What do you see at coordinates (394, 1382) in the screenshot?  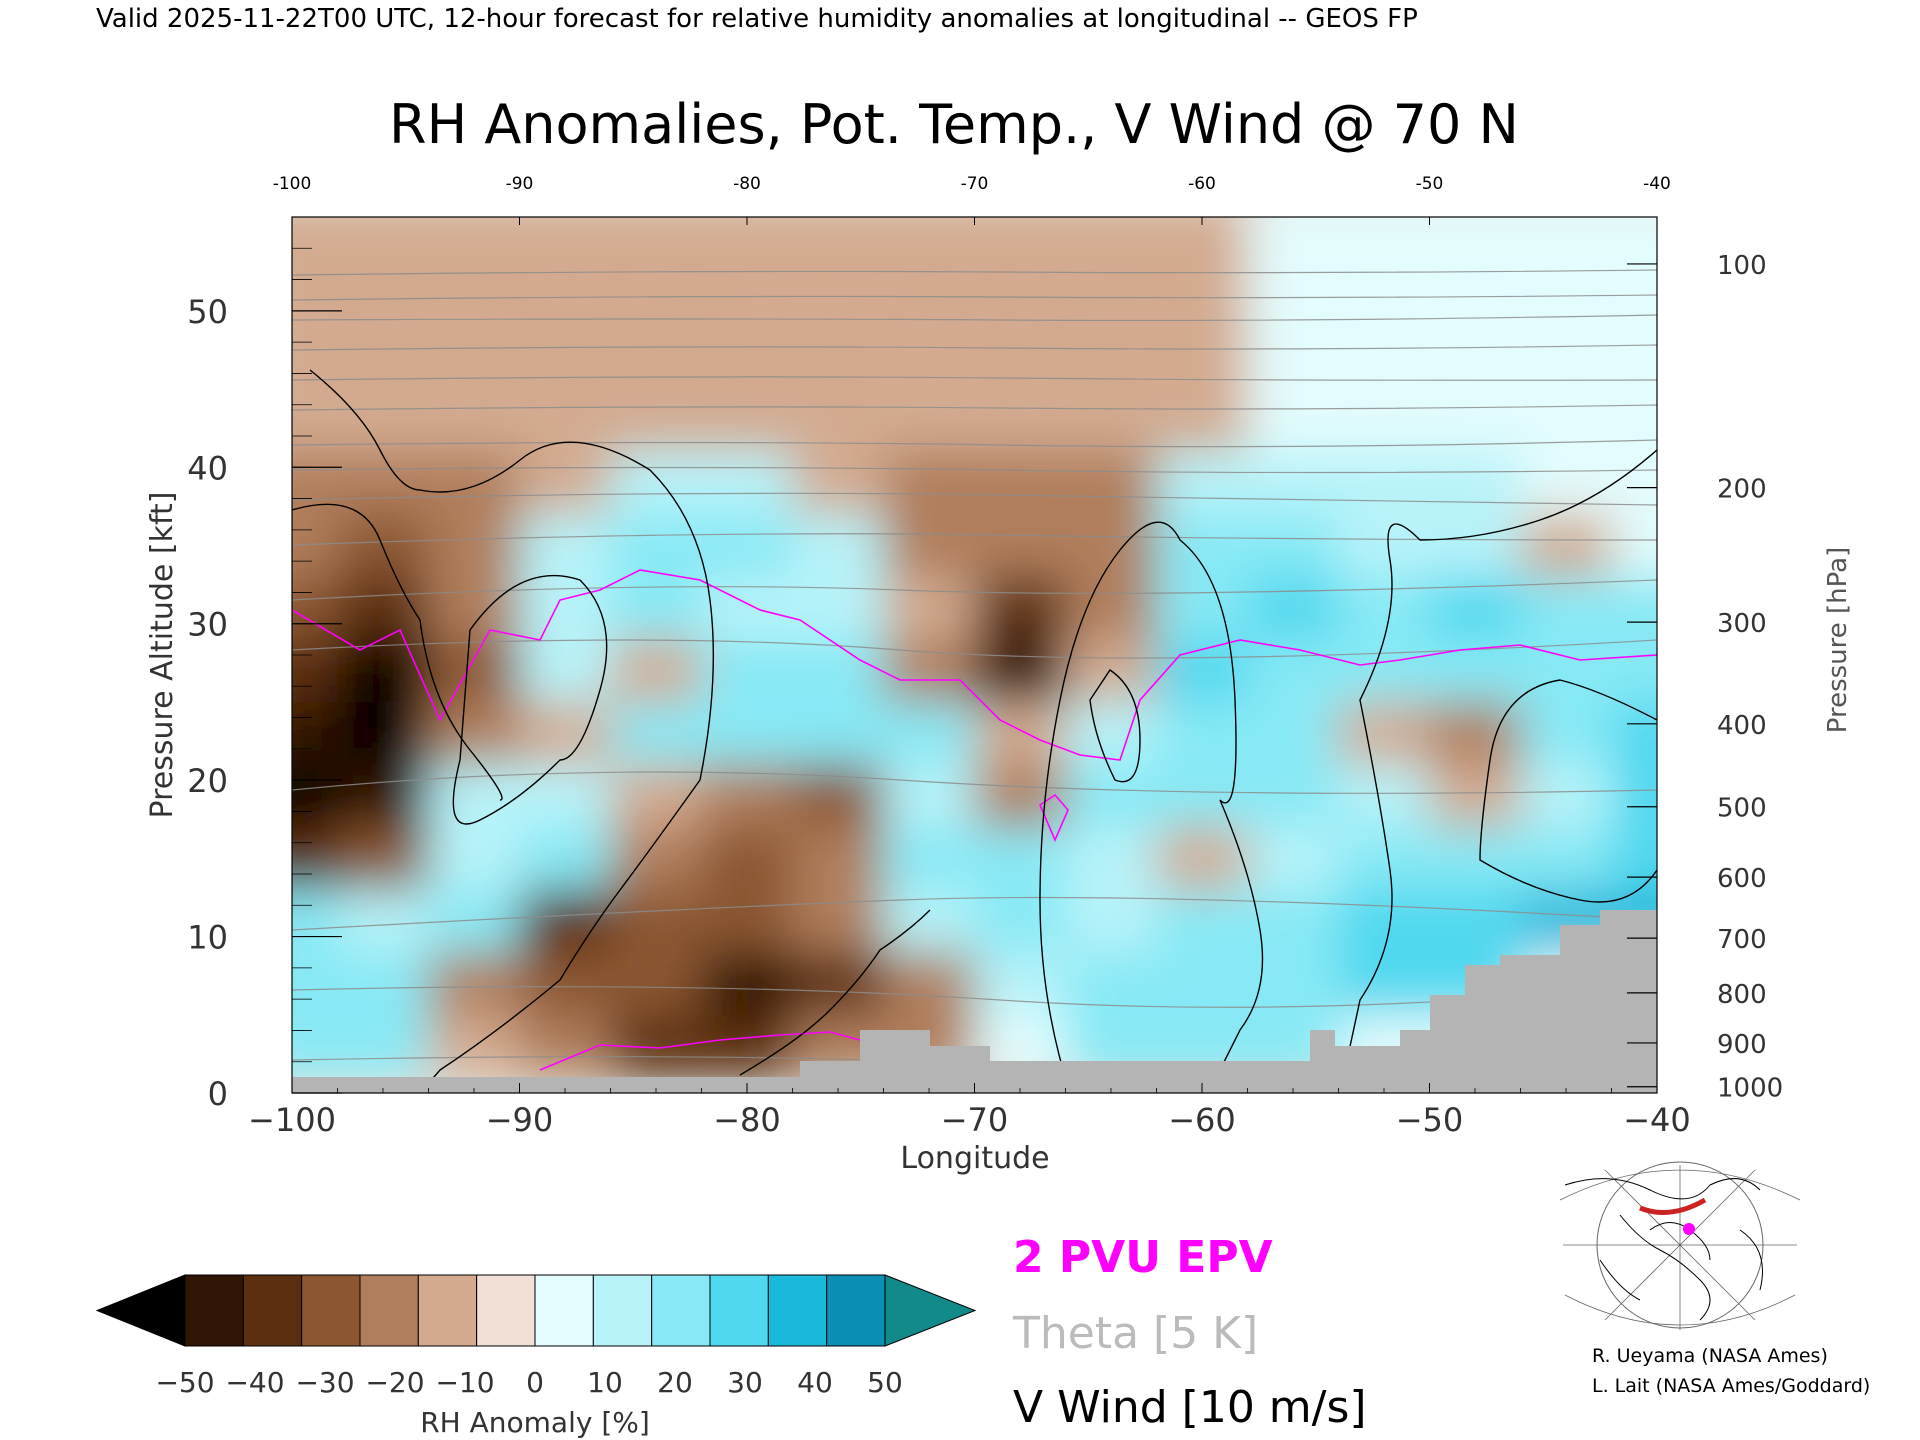 I see `colorbar-tick-label: −20` at bounding box center [394, 1382].